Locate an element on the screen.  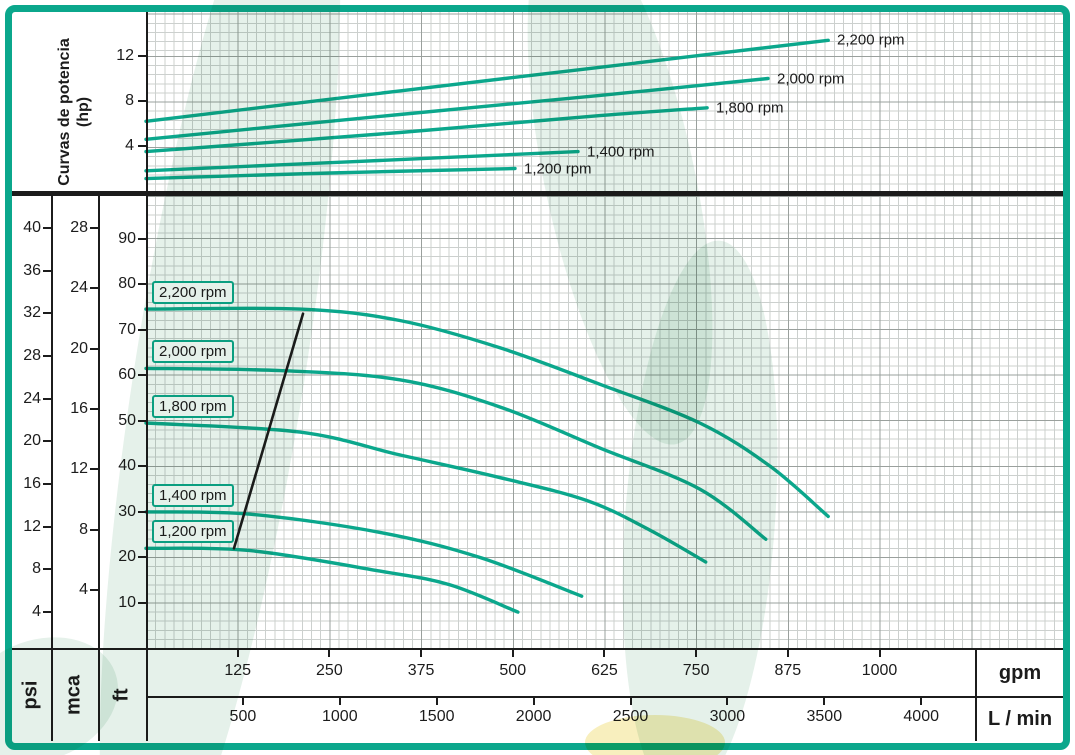
psi-tick-label: 16 is located at coordinates (32, 483).